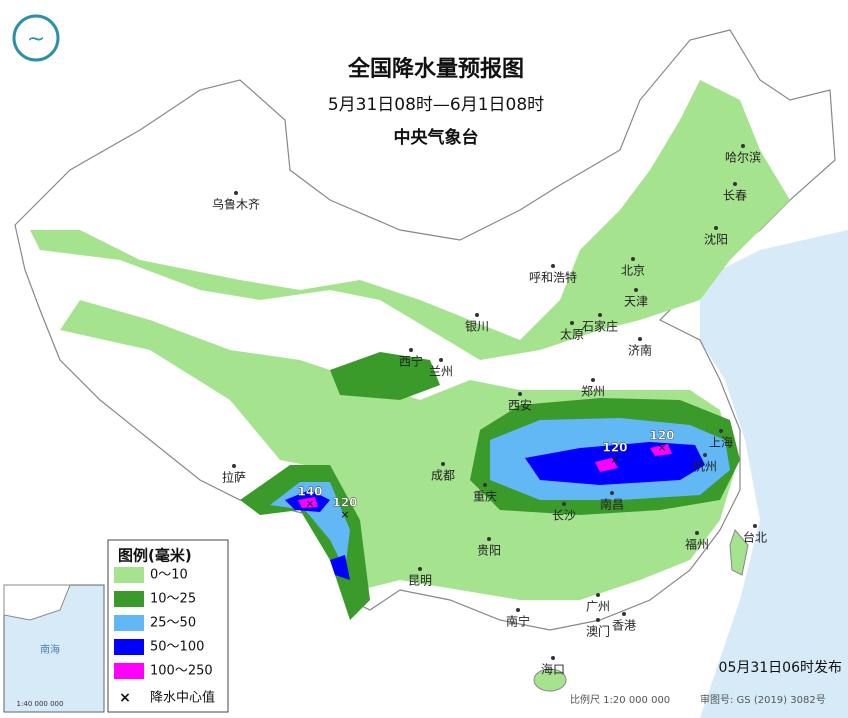 This screenshot has height=718, width=848. What do you see at coordinates (598, 607) in the screenshot?
I see `city-label: 广州` at bounding box center [598, 607].